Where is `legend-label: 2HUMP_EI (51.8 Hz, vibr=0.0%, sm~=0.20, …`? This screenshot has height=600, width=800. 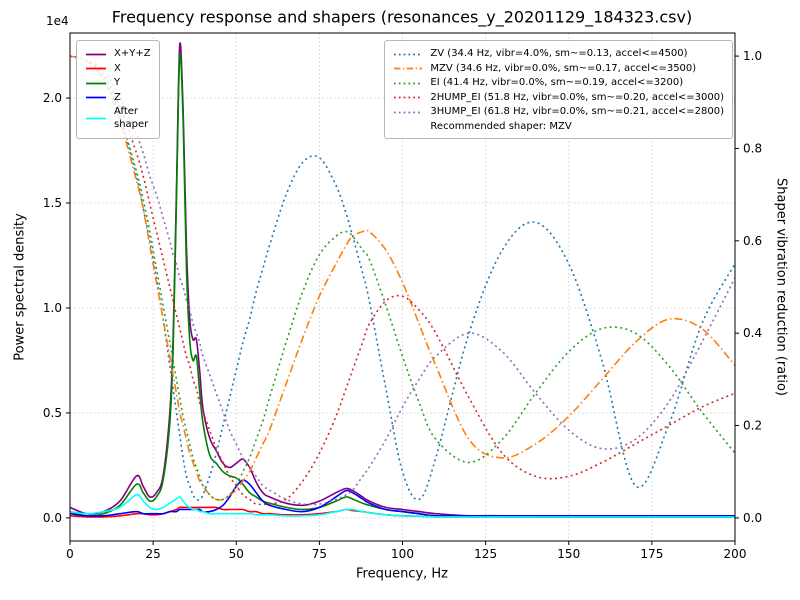
legend-label: 2HUMP_EI (51.8 Hz, vibr=0.0%, sm~=0.20, … is located at coordinates (577, 97).